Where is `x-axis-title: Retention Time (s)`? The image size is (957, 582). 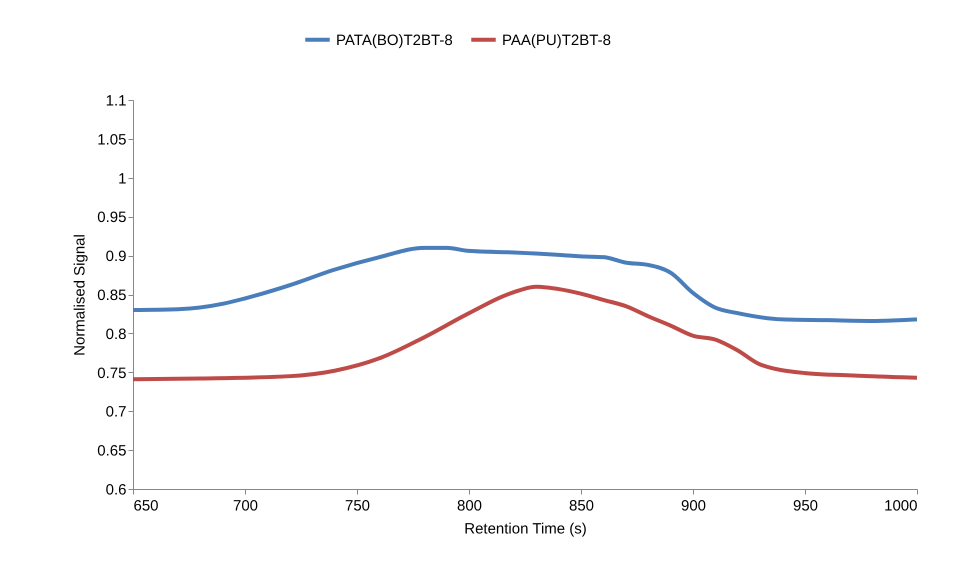
x-axis-title: Retention Time (s) is located at coordinates (525, 529).